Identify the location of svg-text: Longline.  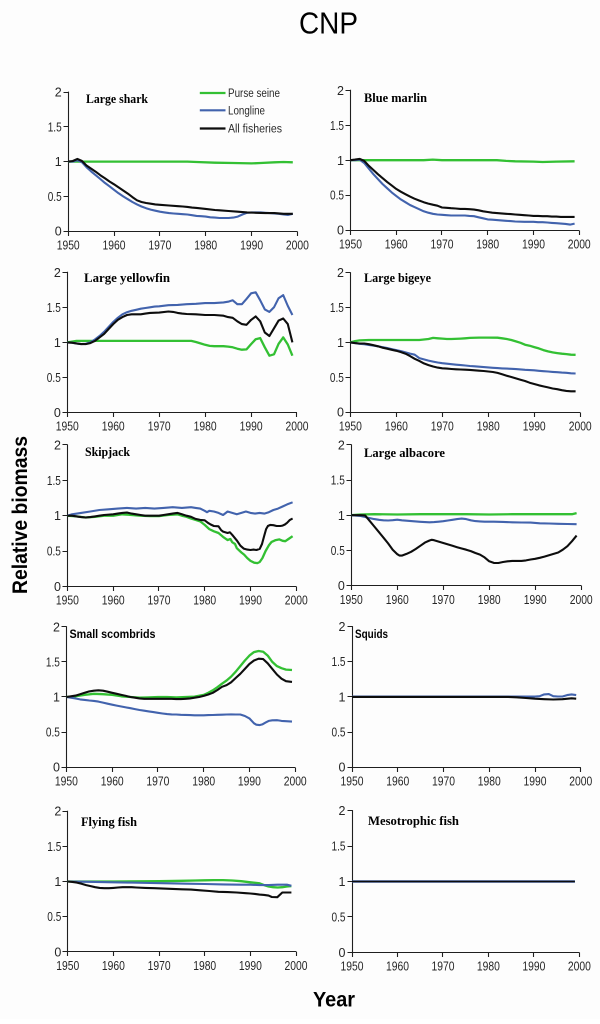
(246, 111).